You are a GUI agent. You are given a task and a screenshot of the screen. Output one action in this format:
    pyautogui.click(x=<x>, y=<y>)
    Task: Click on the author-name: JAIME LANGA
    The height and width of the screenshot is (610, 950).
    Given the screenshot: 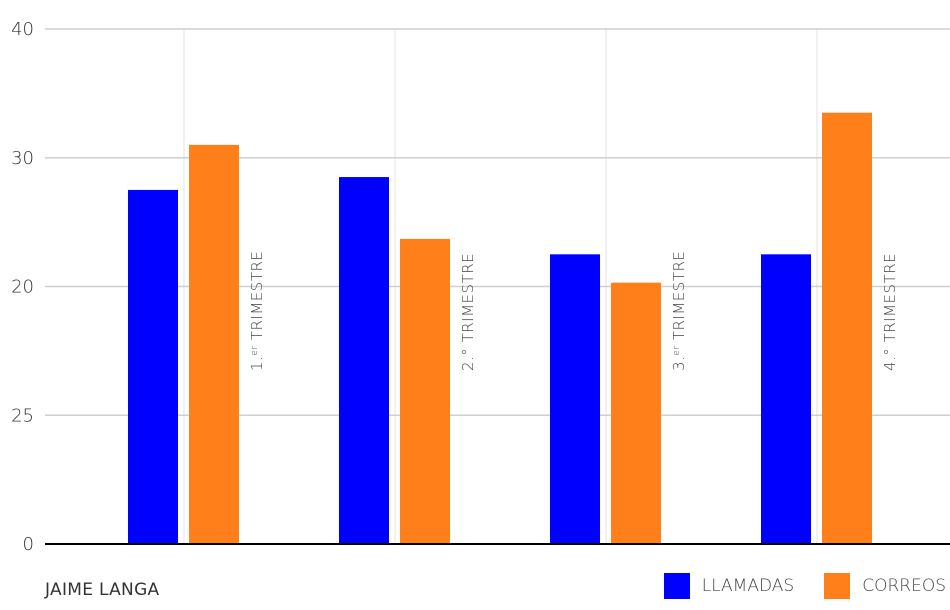 What is the action you would take?
    pyautogui.click(x=102, y=590)
    